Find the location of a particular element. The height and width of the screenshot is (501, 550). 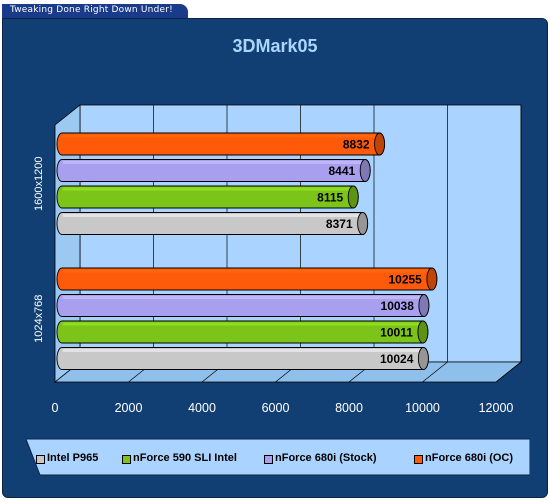

site-banner-tab: Tweaking Done Right Down Under! is located at coordinates (95, 11).